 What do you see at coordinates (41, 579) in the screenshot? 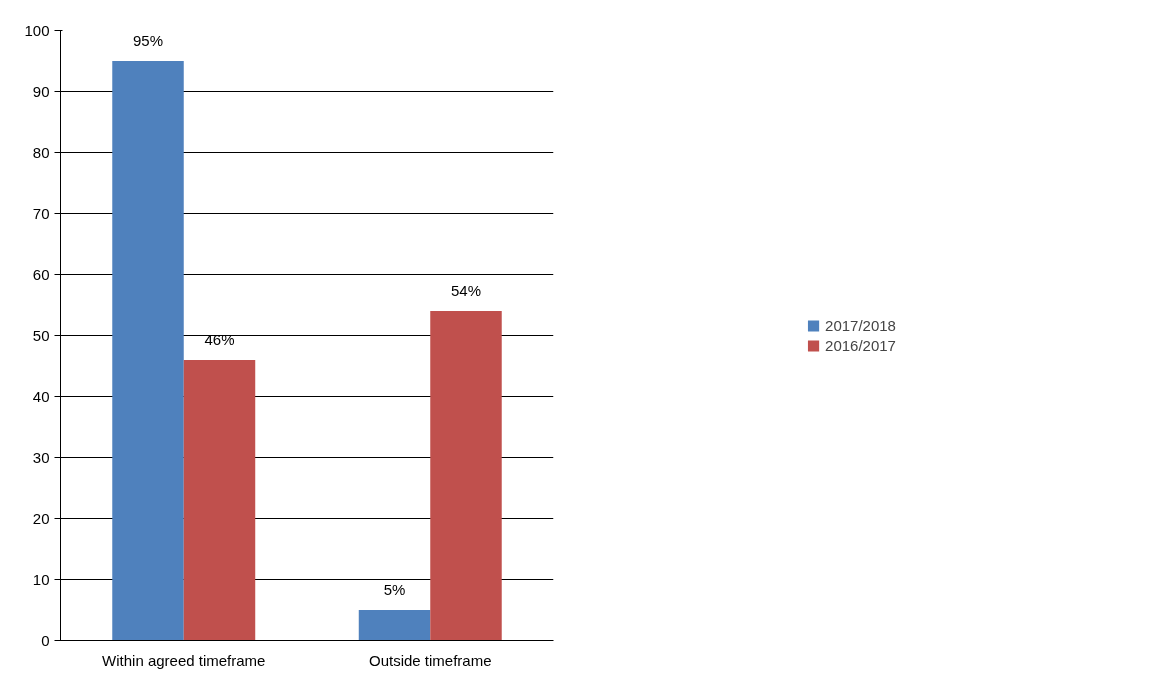
I see `y-tick-label: 10` at bounding box center [41, 579].